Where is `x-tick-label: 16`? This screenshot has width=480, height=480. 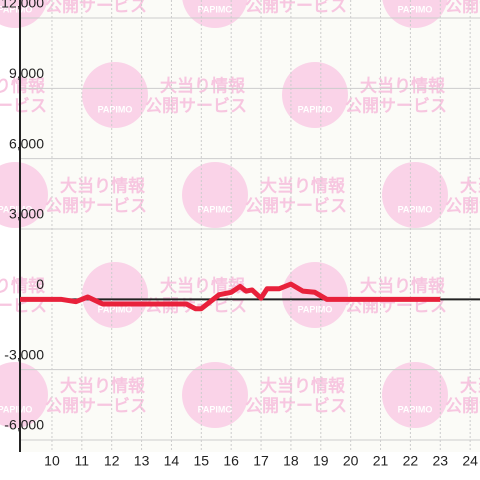 x-tick-label: 16 is located at coordinates (231, 461).